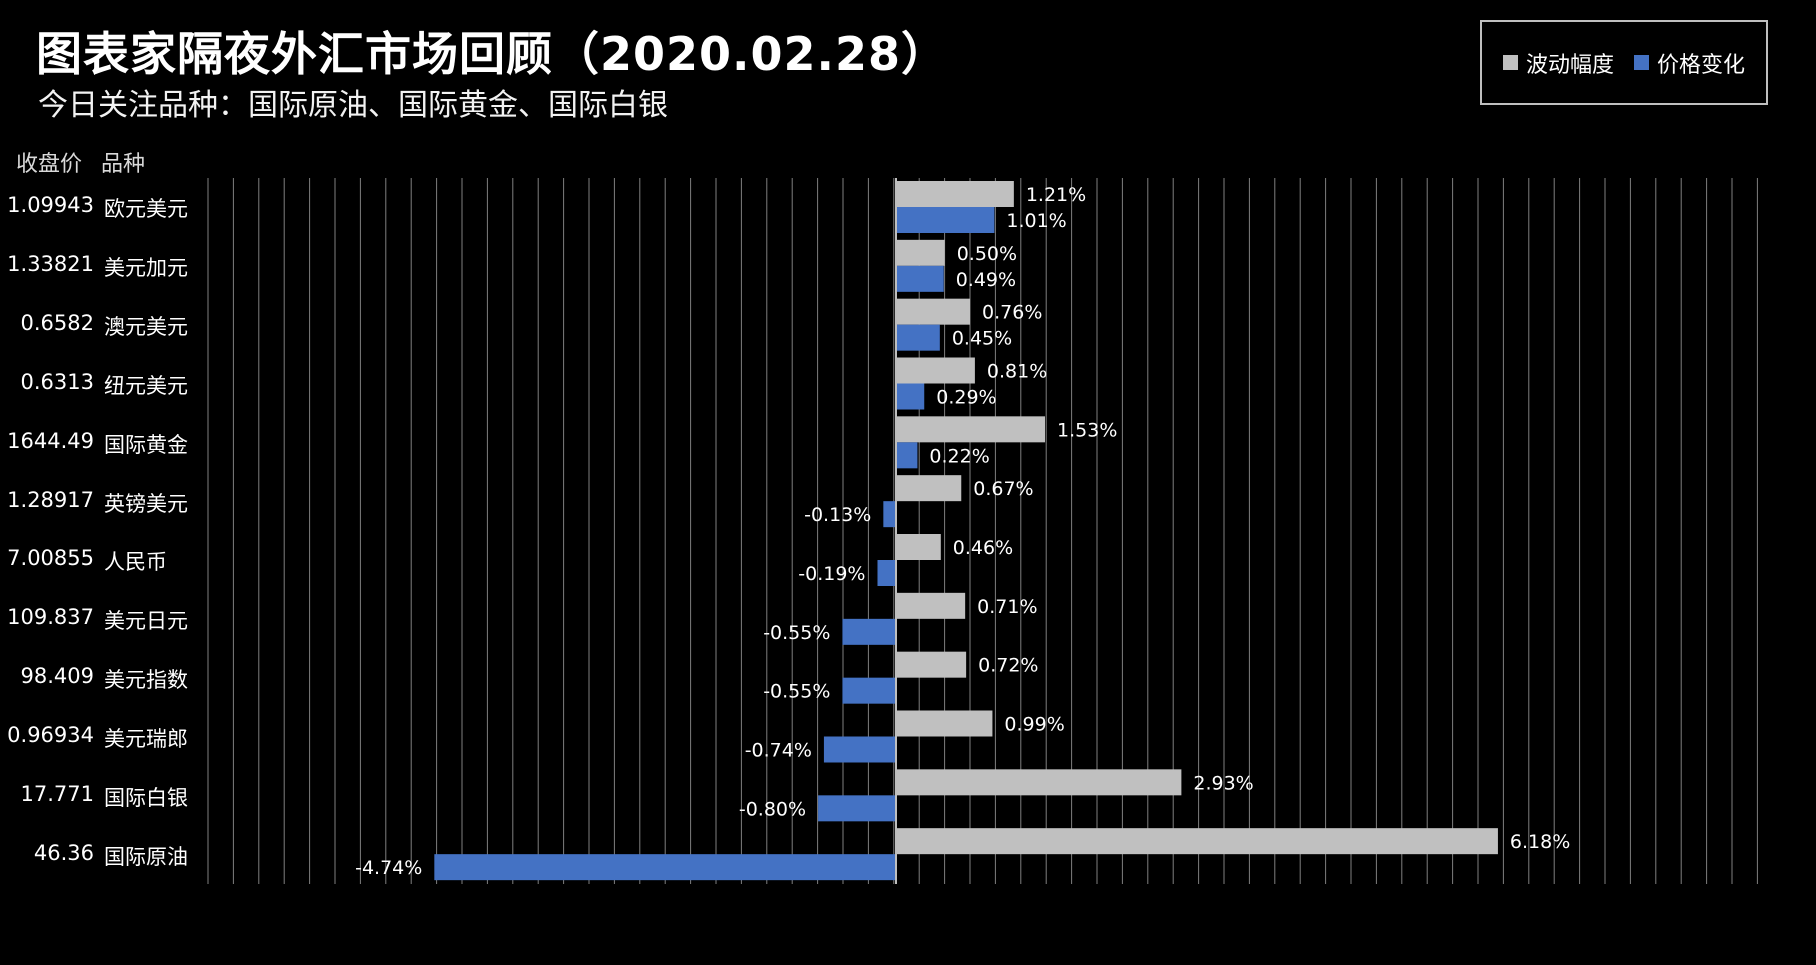 The width and height of the screenshot is (1816, 965). Describe the element at coordinates (50, 440) in the screenshot. I see `close-price-4: 1644.49` at that location.